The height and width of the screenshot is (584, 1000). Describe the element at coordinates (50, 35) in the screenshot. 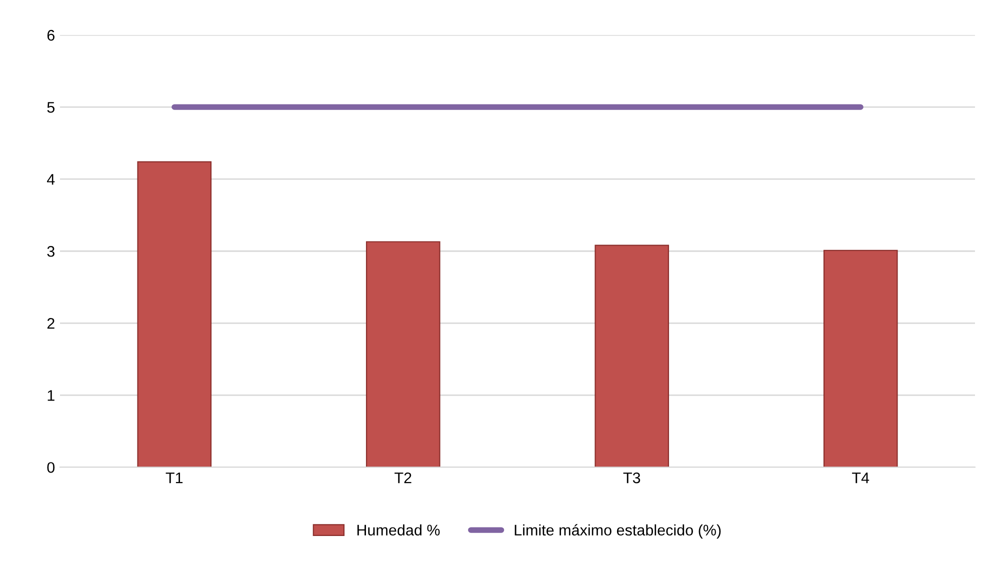

I see `y-tick-label: 6` at that location.